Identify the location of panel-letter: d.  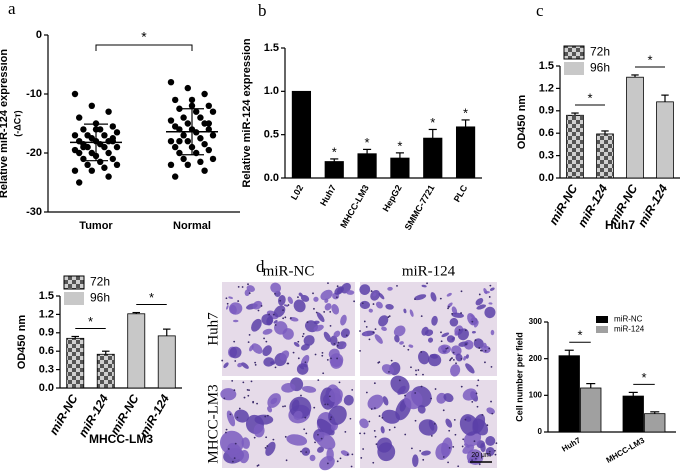
(260, 266).